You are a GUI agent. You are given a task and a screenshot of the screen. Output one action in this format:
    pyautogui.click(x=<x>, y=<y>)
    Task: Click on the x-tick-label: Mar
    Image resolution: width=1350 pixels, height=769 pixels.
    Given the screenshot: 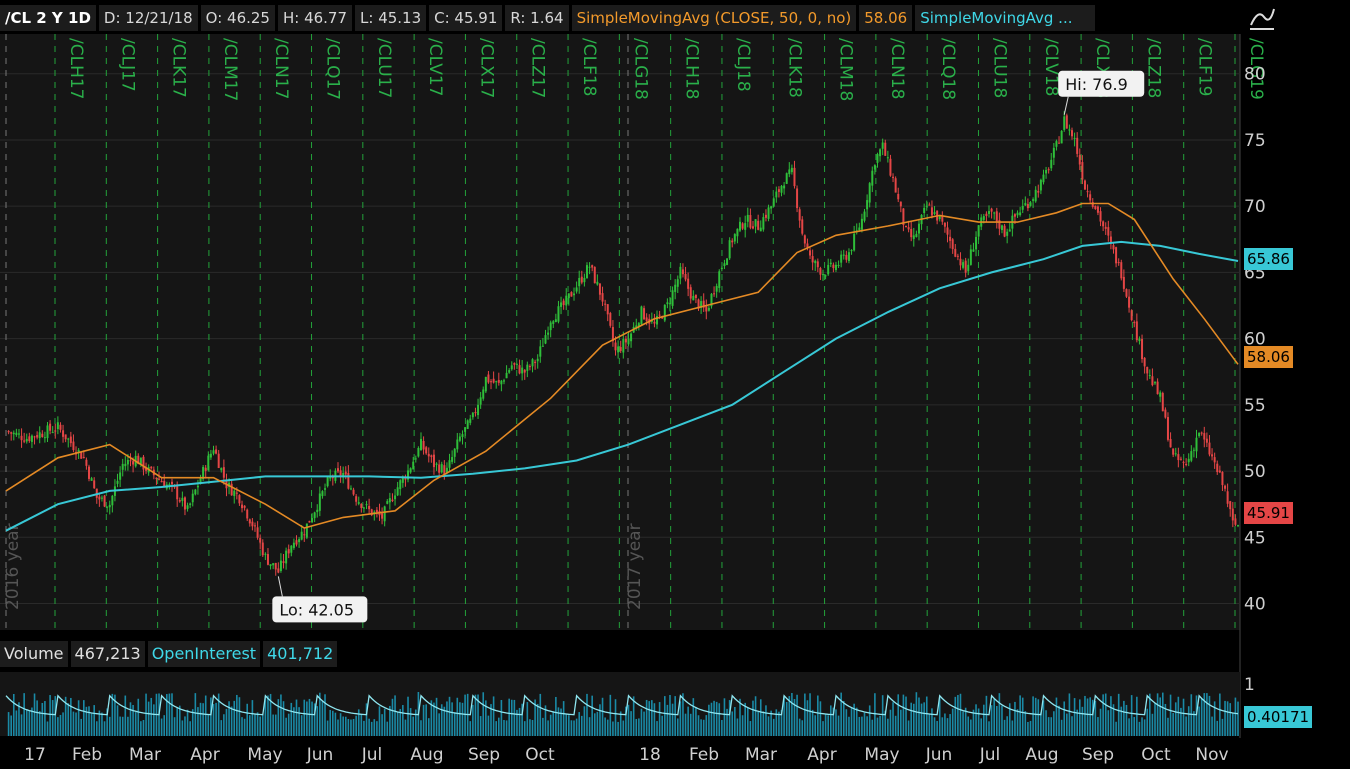 What is the action you would take?
    pyautogui.click(x=145, y=755)
    